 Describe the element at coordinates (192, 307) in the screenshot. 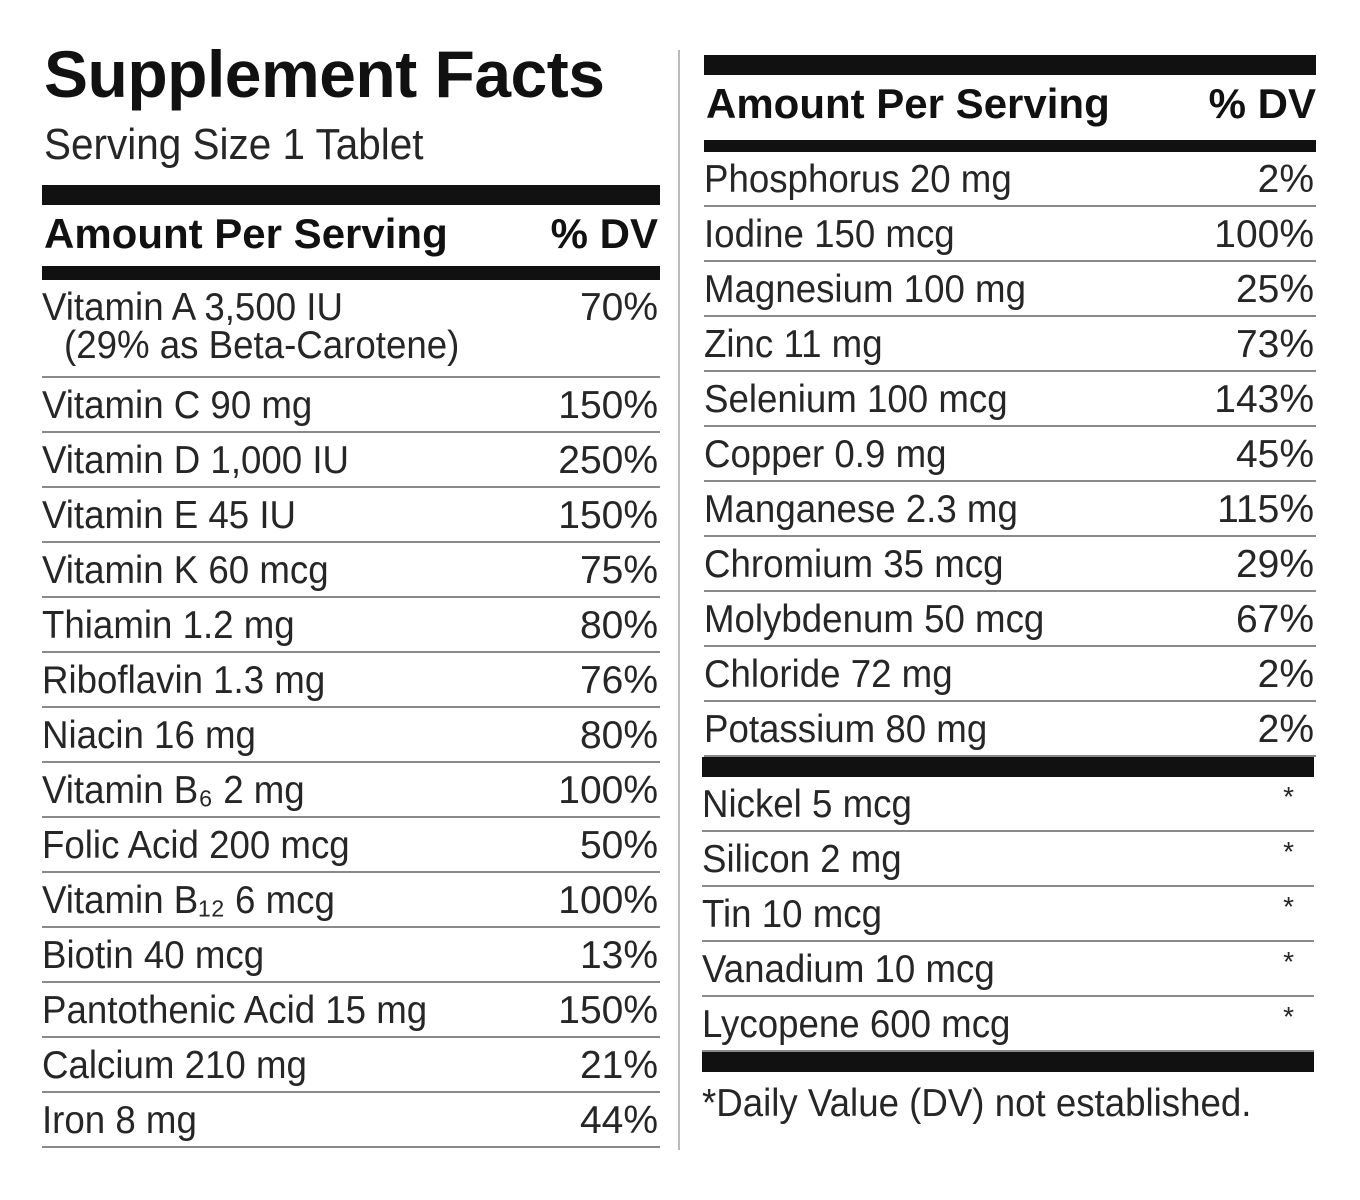

I see `nutrient-name: Vitamin A 3,500 IU` at that location.